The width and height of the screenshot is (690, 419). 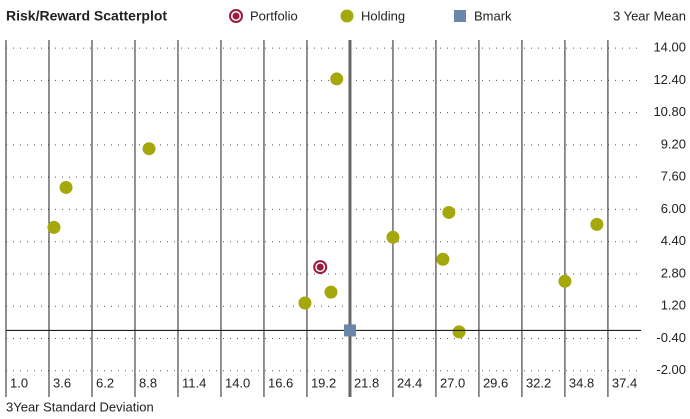 What do you see at coordinates (673, 272) in the screenshot?
I see `y-tick-label: 2.80` at bounding box center [673, 272].